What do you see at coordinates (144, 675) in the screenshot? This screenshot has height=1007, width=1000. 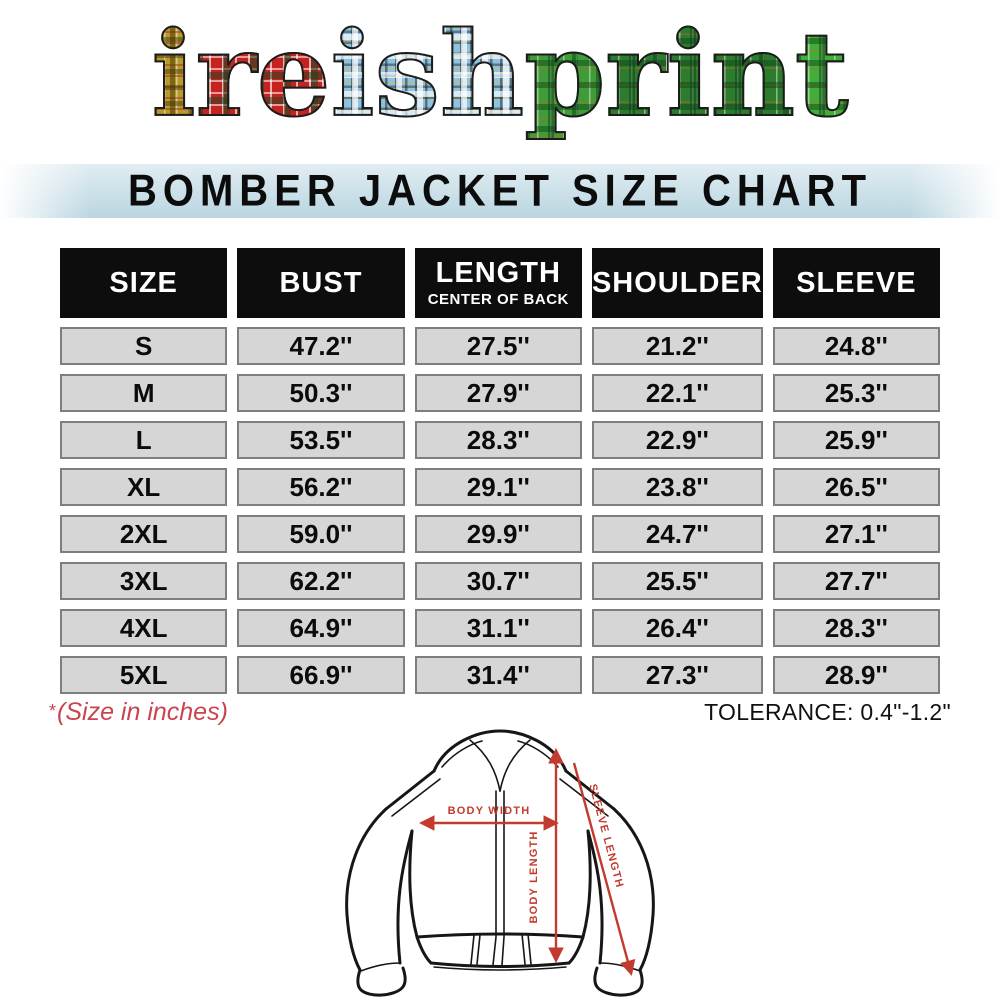 I see `size-cell: 5XL` at bounding box center [144, 675].